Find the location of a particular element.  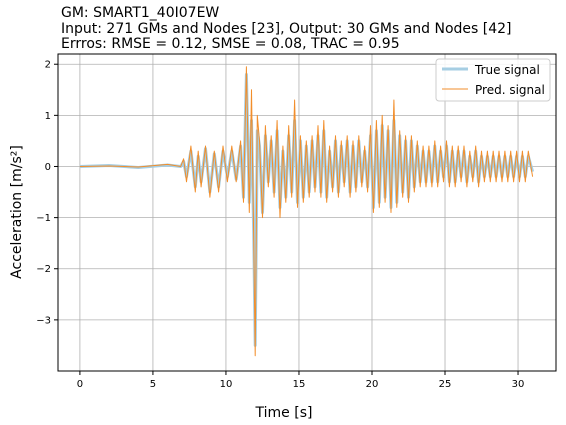

x-tick-label: 5 is located at coordinates (153, 384).